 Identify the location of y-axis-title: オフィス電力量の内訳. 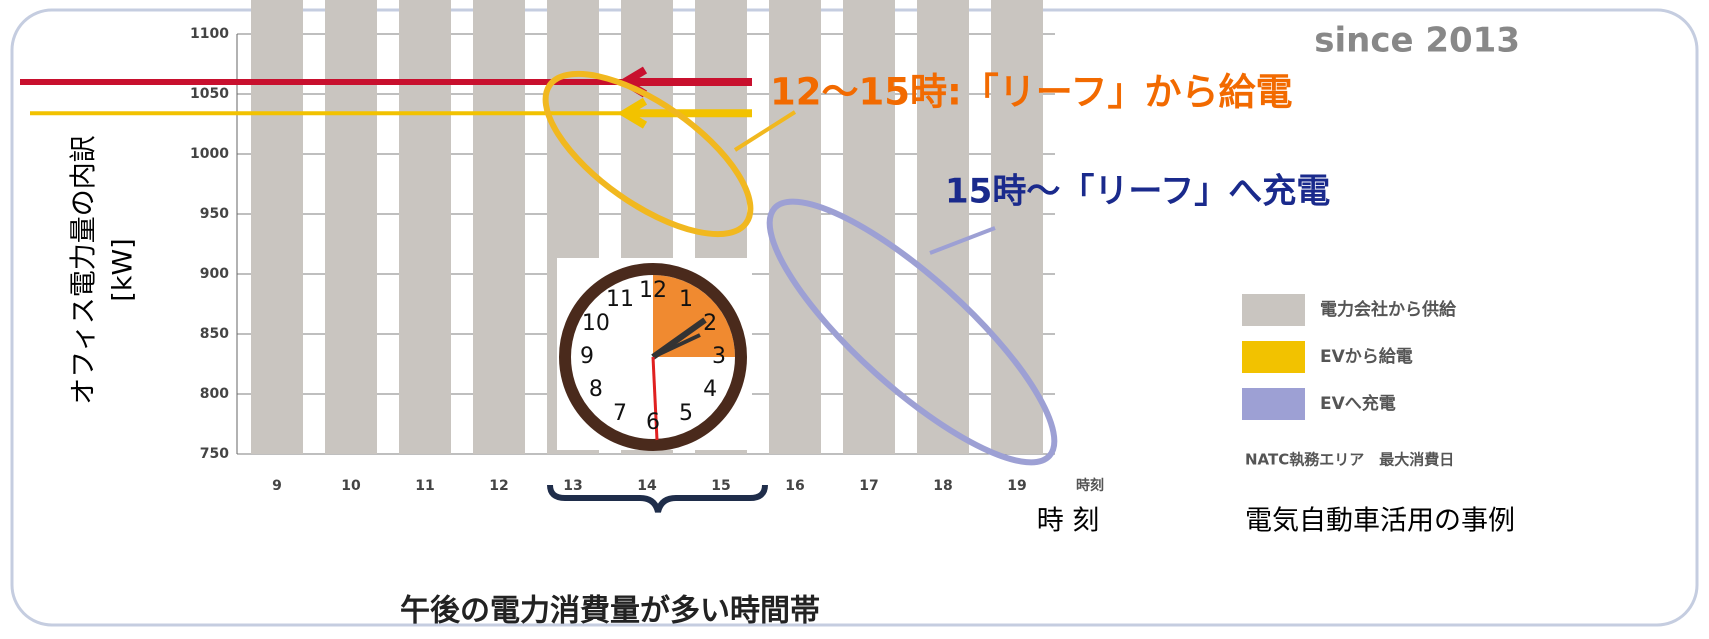
(84, 269).